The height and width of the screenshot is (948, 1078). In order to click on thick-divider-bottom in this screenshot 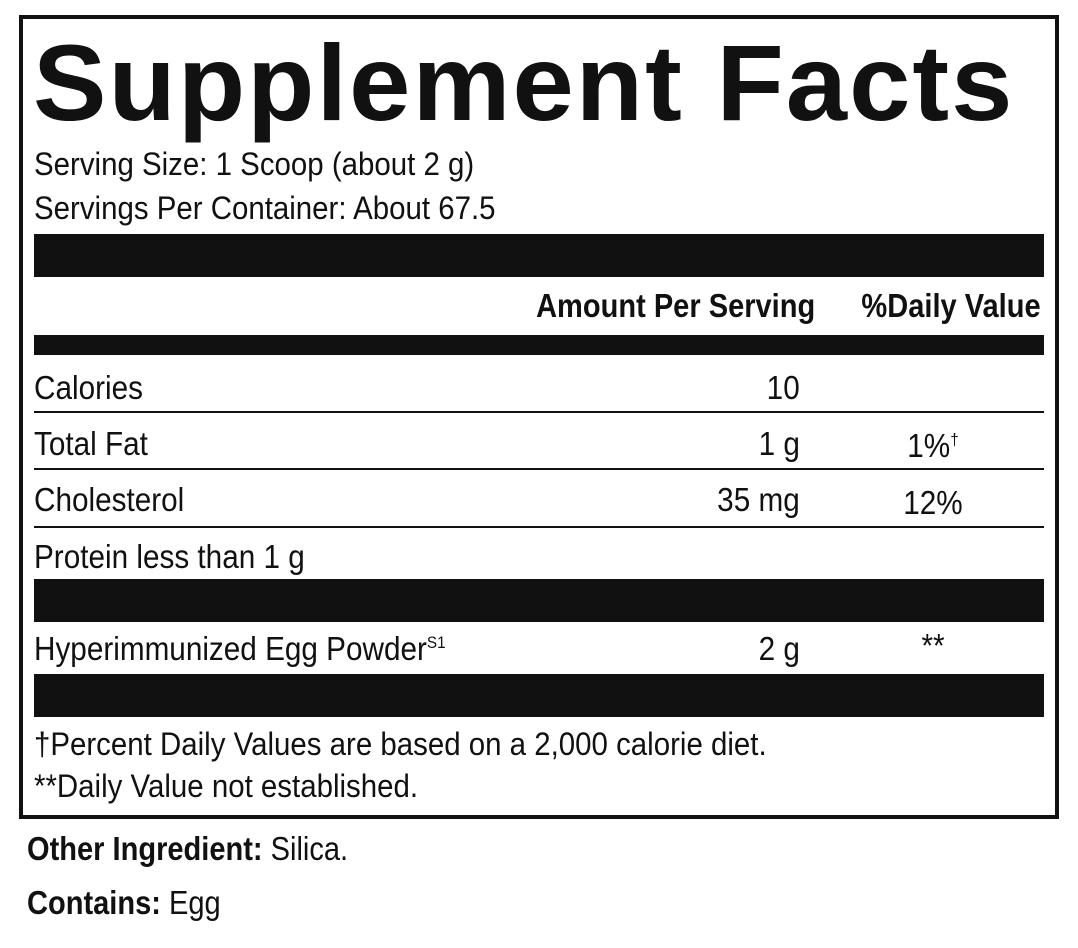, I will do `click(539, 695)`.